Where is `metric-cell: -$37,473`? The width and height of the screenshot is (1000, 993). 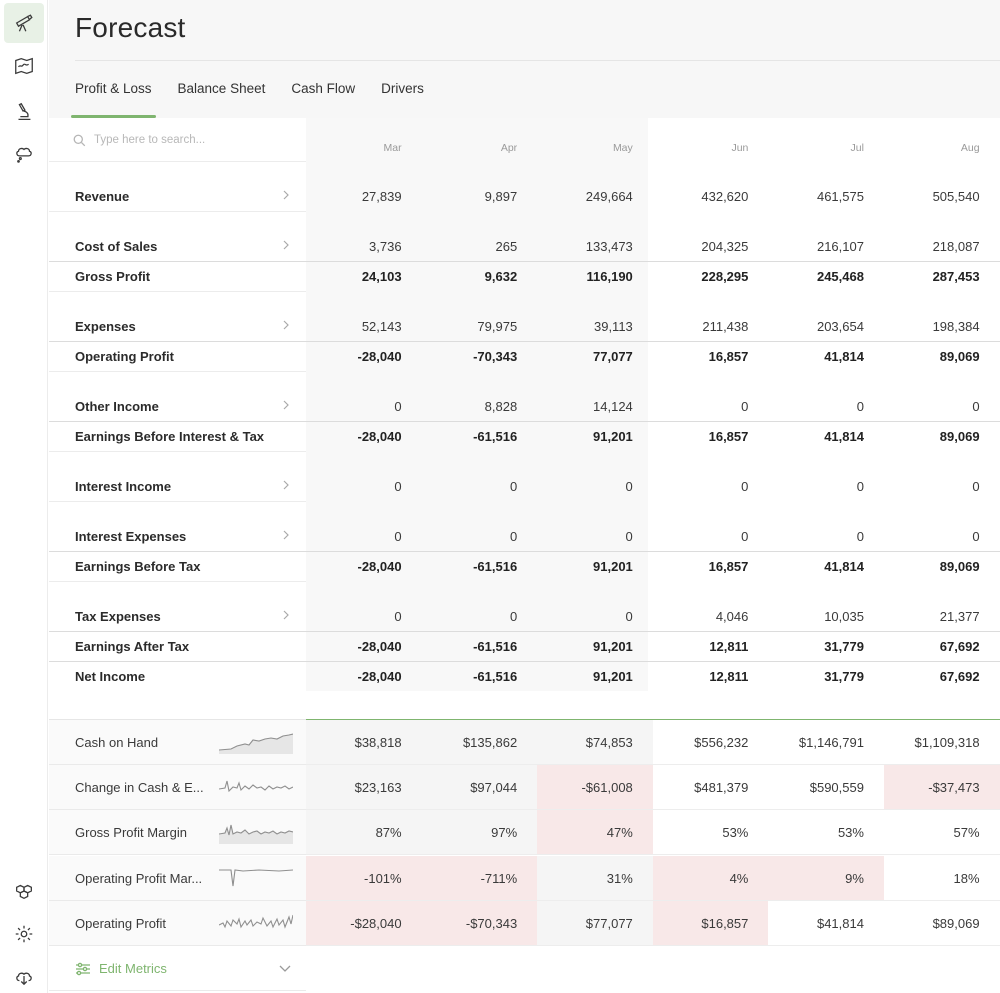 metric-cell: -$37,473 is located at coordinates (941, 787).